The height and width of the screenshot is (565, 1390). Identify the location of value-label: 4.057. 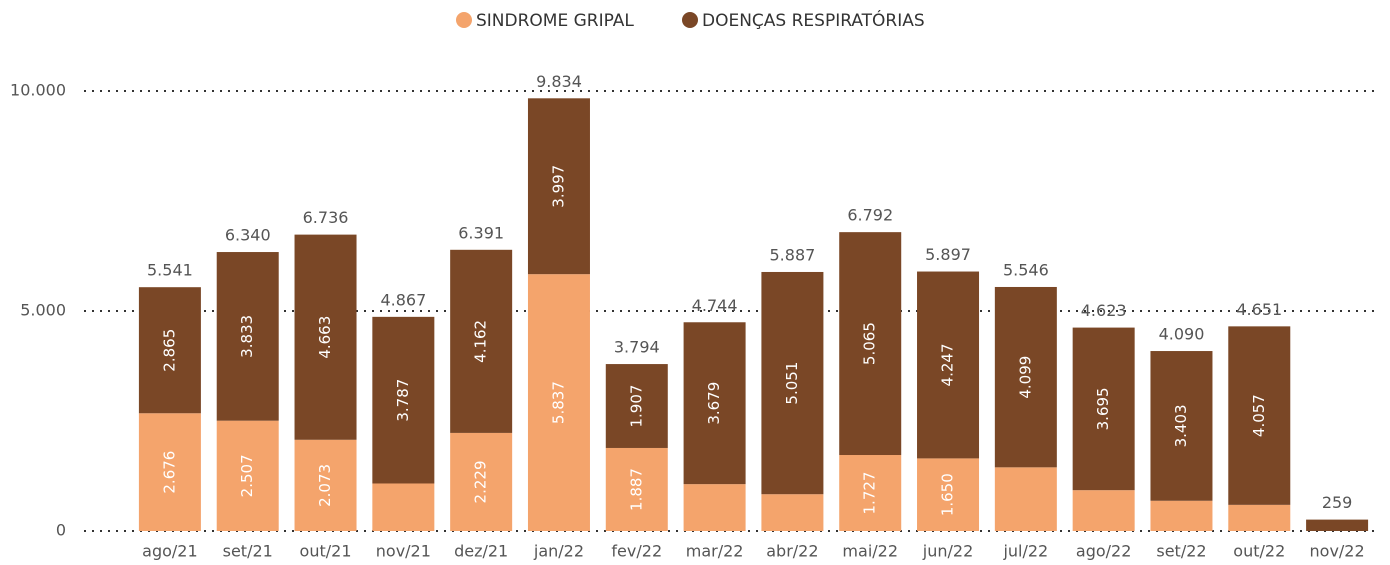
(1259, 415).